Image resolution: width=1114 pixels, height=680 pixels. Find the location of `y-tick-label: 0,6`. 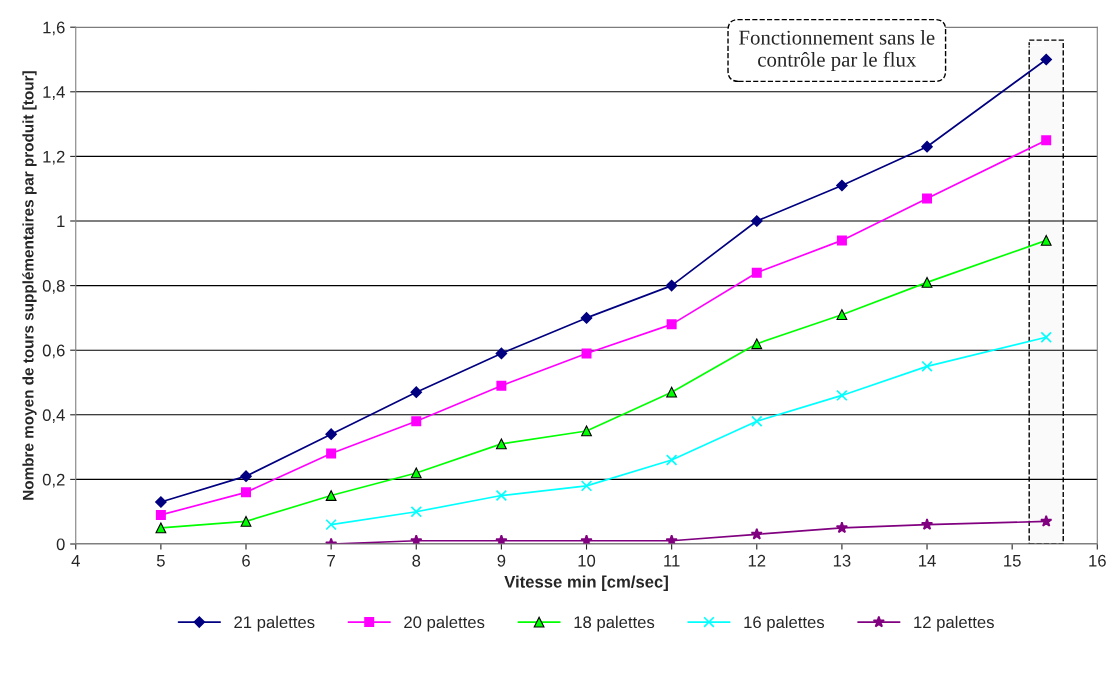

y-tick-label: 0,6 is located at coordinates (53, 351).